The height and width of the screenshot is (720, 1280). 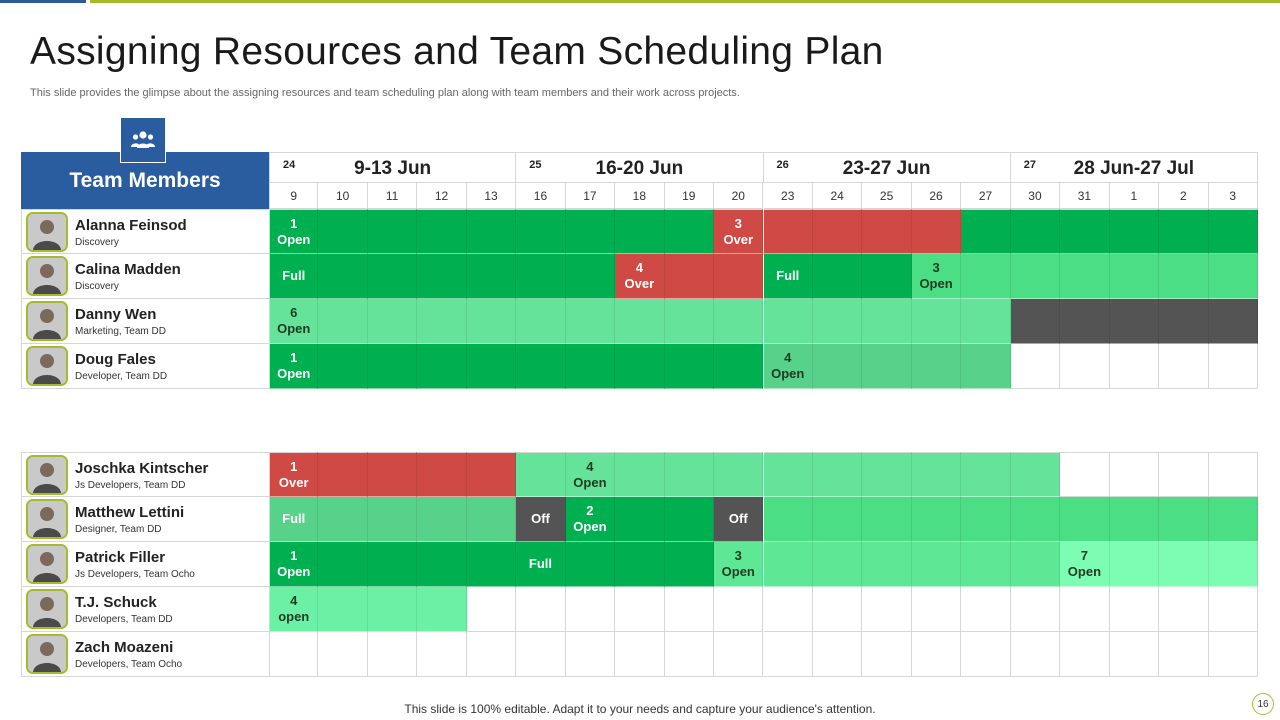 I want to click on week-label: 9-13 Jun, so click(x=393, y=168).